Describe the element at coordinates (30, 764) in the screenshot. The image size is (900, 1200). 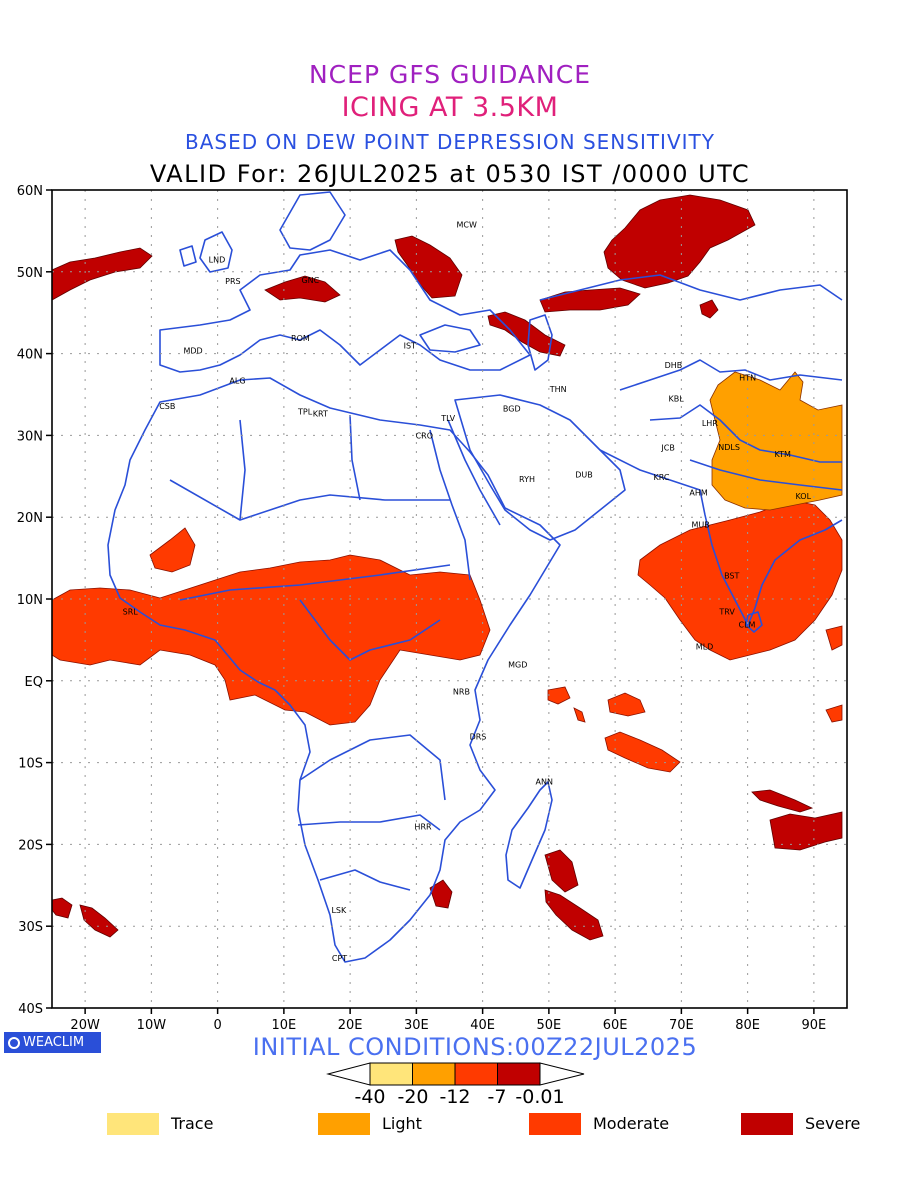
I see `lat-tick-label: 10S` at that location.